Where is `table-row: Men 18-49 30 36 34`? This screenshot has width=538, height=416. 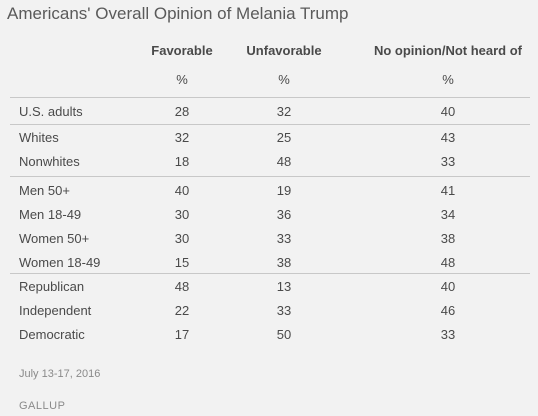
table-row: Men 18-49 30 36 34 is located at coordinates (269, 219).